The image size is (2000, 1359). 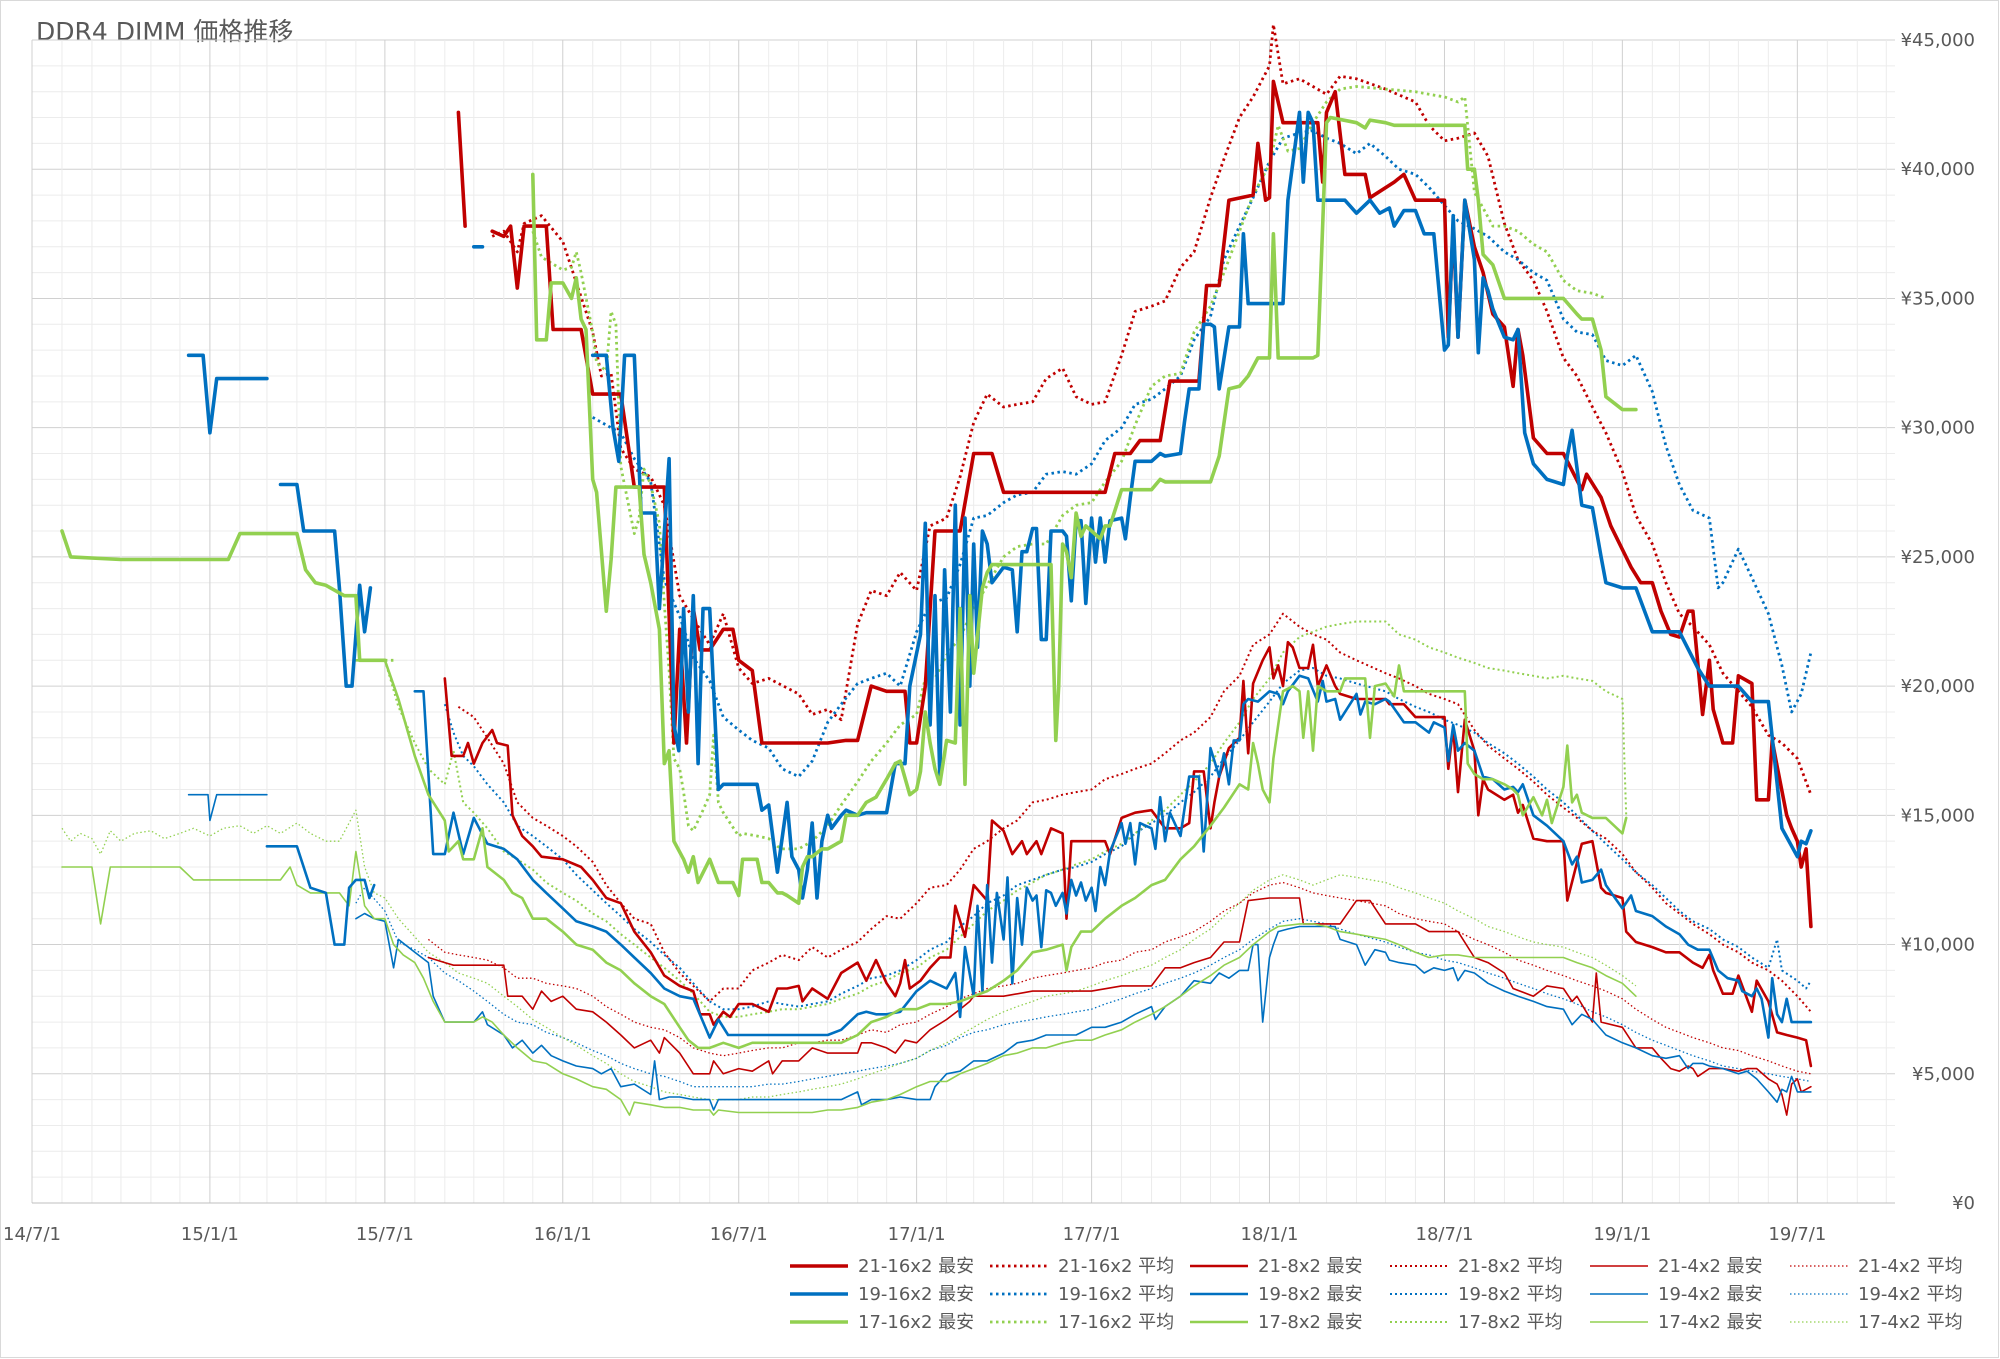 What do you see at coordinates (1910, 1294) in the screenshot?
I see `legend-label: 19-4x2 平均` at bounding box center [1910, 1294].